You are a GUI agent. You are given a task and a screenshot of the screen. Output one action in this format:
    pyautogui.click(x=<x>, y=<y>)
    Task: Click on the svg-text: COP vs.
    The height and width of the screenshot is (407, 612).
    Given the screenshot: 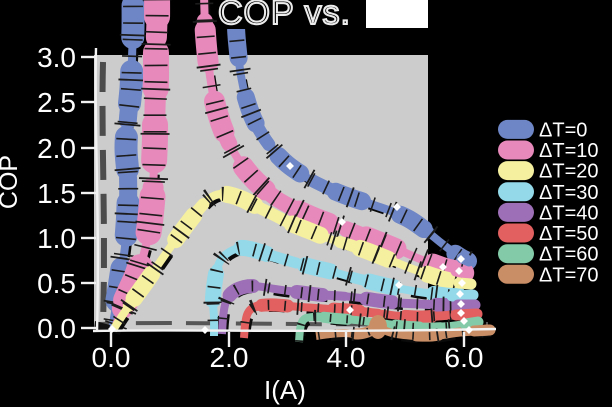 What is the action you would take?
    pyautogui.click(x=284, y=16)
    